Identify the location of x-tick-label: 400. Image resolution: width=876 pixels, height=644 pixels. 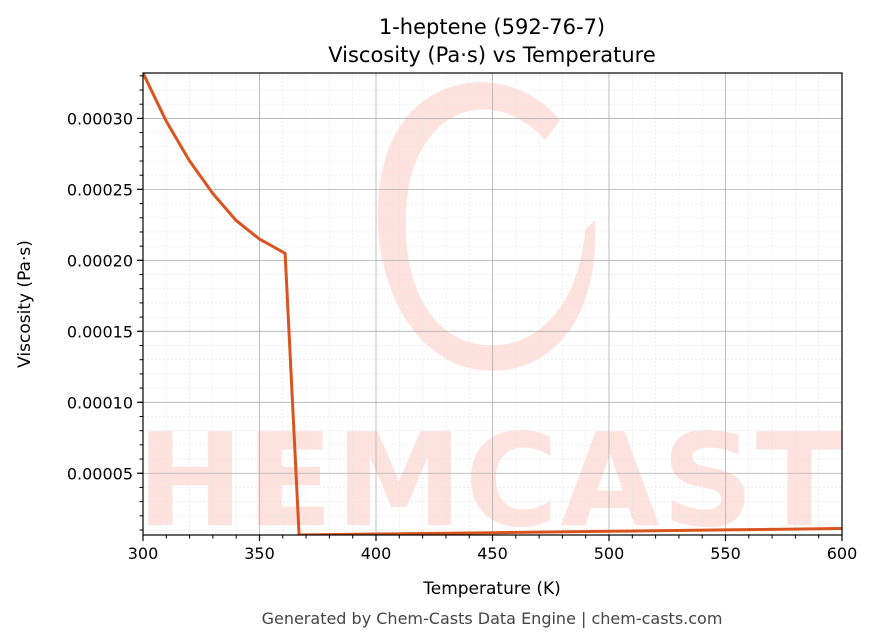
(376, 553).